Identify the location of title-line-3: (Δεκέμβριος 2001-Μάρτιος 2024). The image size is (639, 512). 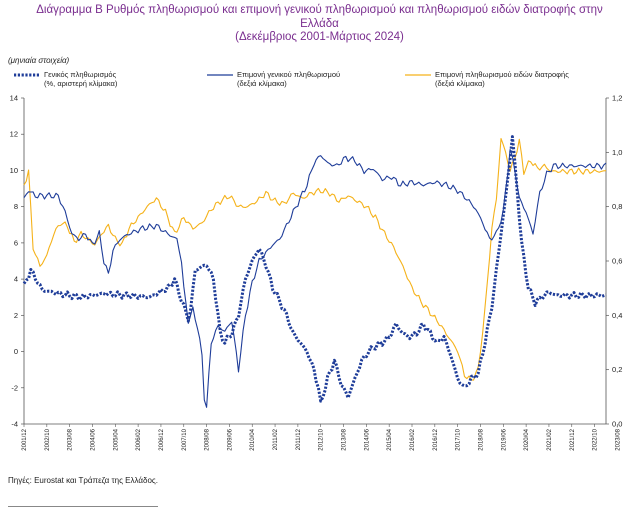
(319, 37).